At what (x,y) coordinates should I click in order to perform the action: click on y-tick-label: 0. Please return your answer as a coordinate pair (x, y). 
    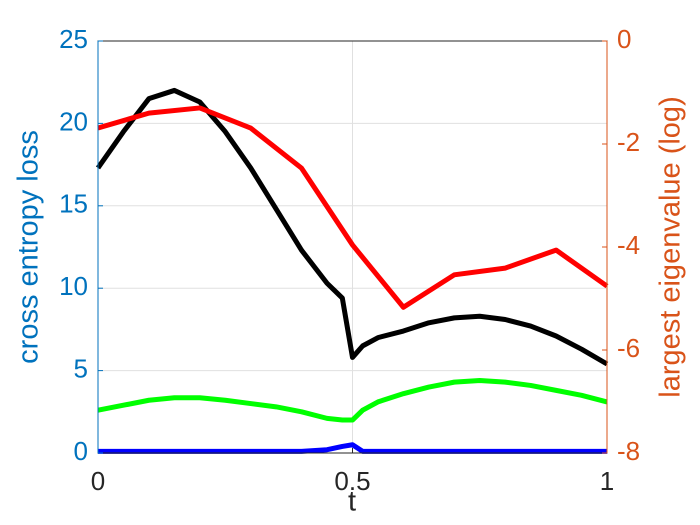
    Looking at the image, I should click on (81, 451).